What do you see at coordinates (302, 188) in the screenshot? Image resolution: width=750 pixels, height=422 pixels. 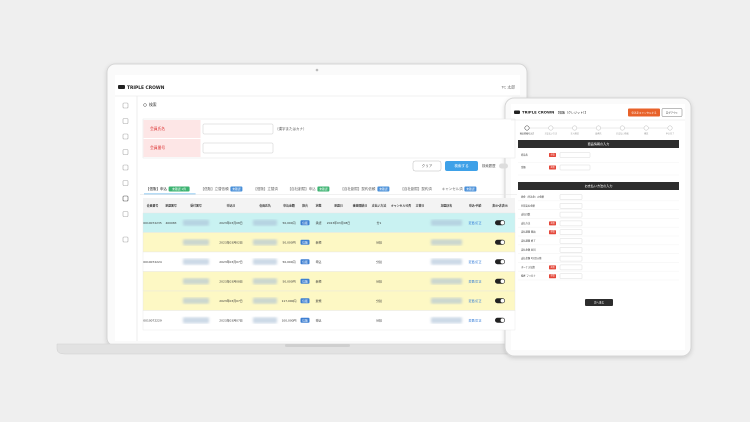 I see `tab-label: 【自社割賦】申込` at bounding box center [302, 188].